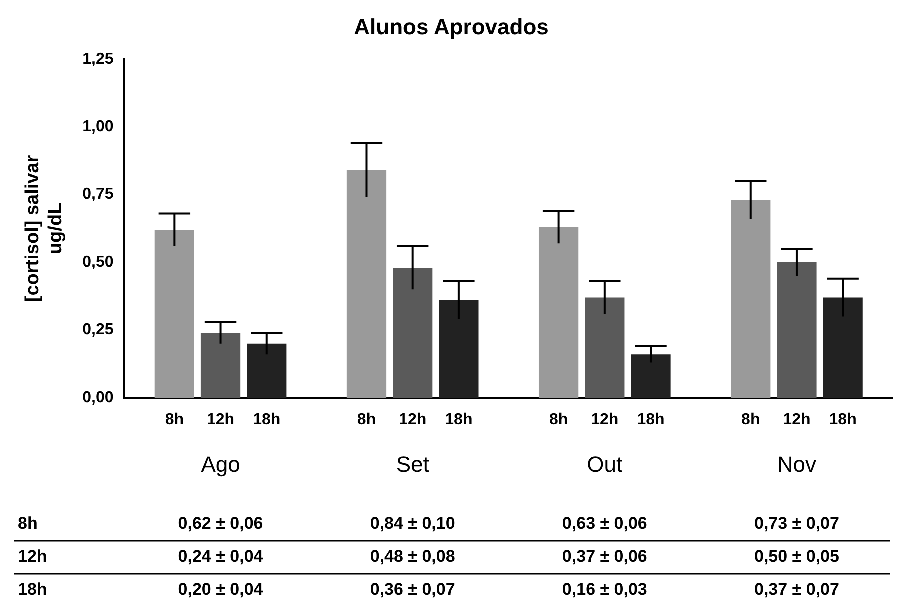  What do you see at coordinates (220, 465) in the screenshot?
I see `x-tick-label: Ago` at bounding box center [220, 465].